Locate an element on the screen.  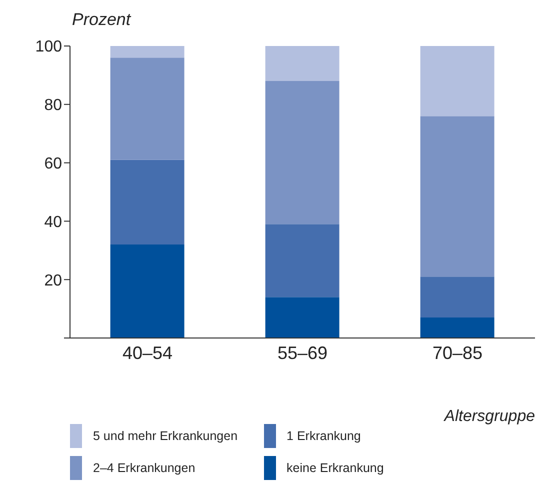
x-tick-label: 70–85 is located at coordinates (457, 352).